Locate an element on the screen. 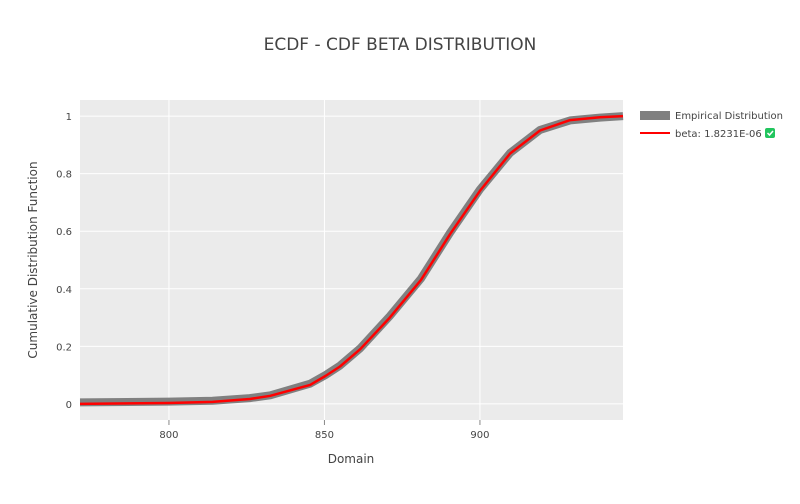 The height and width of the screenshot is (504, 800). y-axis-label: Cumulative Distribution Function is located at coordinates (33, 259).